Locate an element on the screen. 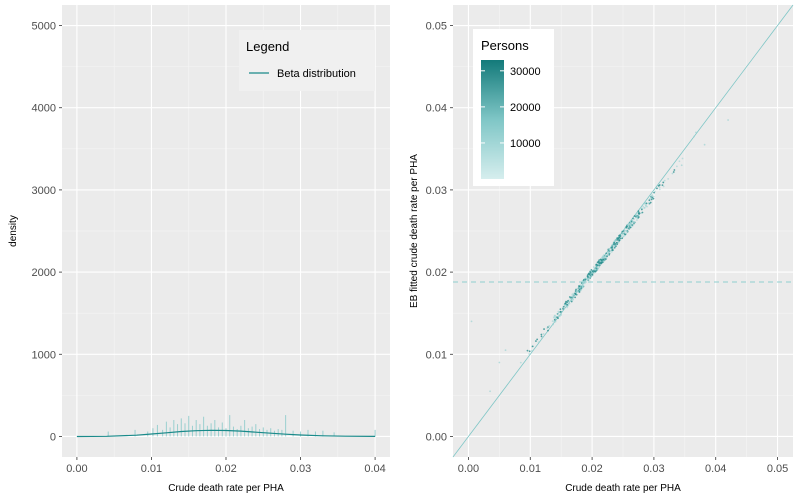 Image resolution: width=800 pixels, height=500 pixels. right-y-tick-label: 0.03 is located at coordinates (436, 191).